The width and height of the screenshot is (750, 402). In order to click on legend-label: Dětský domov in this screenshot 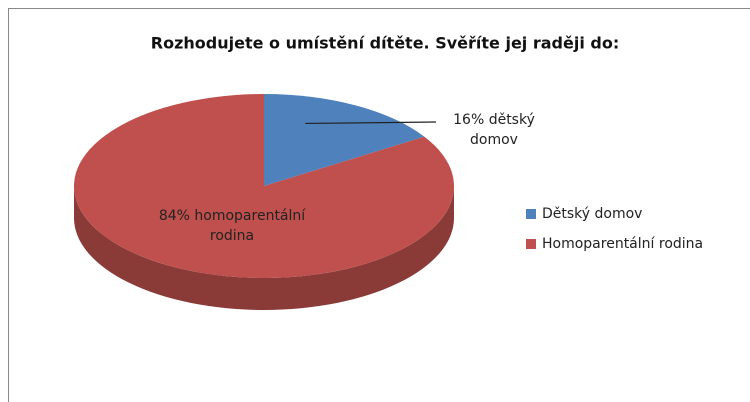, I will do `click(592, 214)`.